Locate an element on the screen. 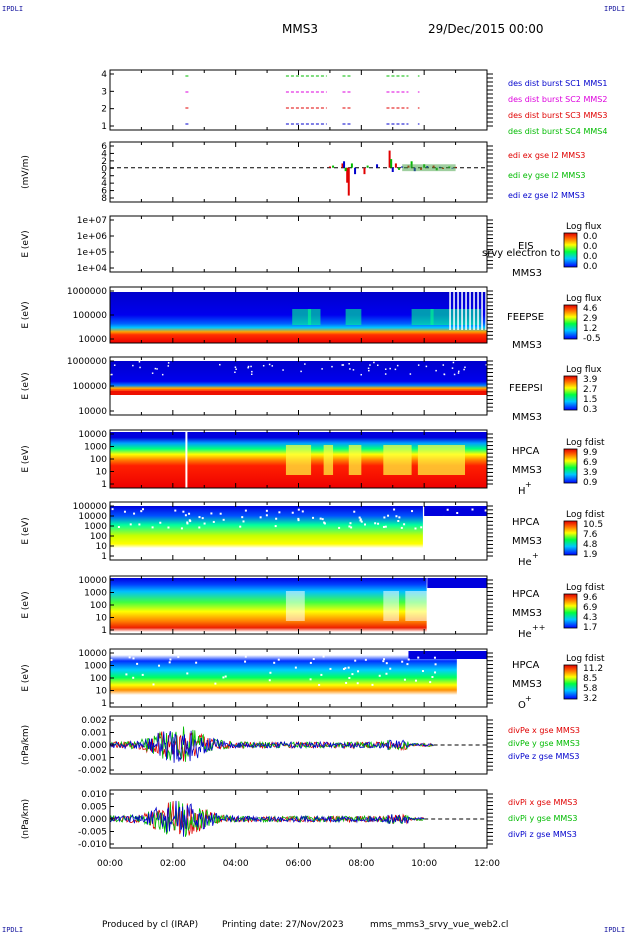  burst-frame is located at coordinates (298, 100).